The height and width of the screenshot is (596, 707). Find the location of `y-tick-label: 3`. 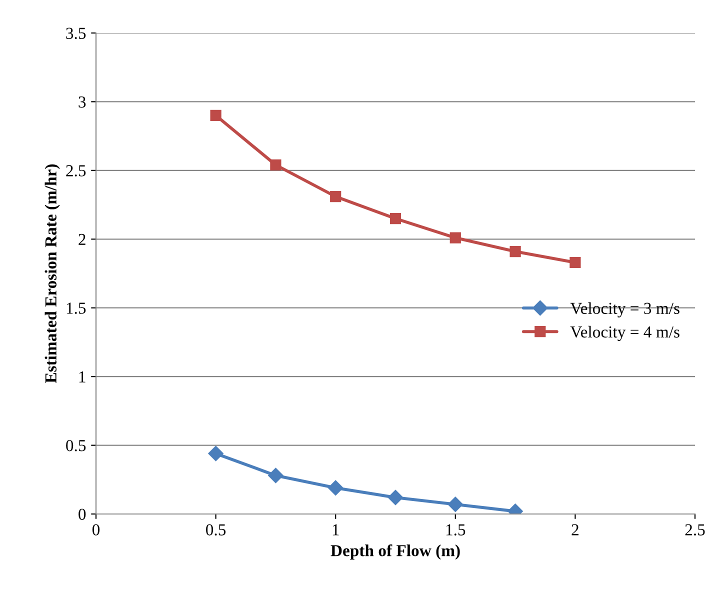

y-tick-label: 3 is located at coordinates (82, 102).